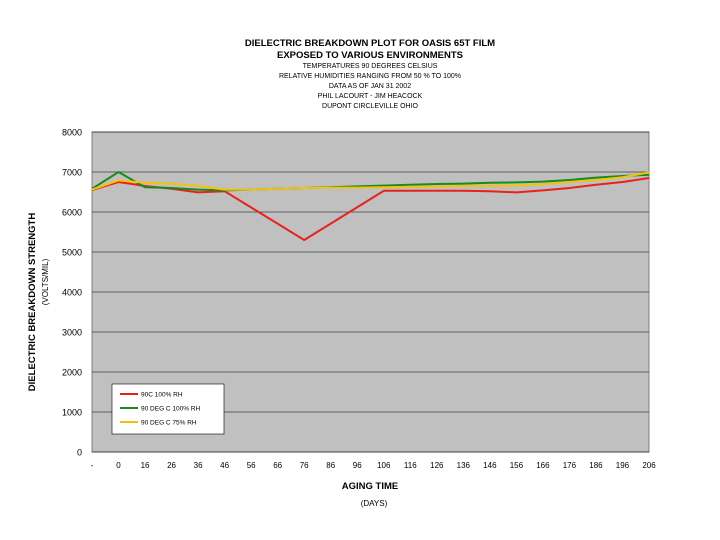 Image resolution: width=720 pixels, height=540 pixels. Describe the element at coordinates (72, 173) in the screenshot. I see `y-tick-label: 7000` at that location.